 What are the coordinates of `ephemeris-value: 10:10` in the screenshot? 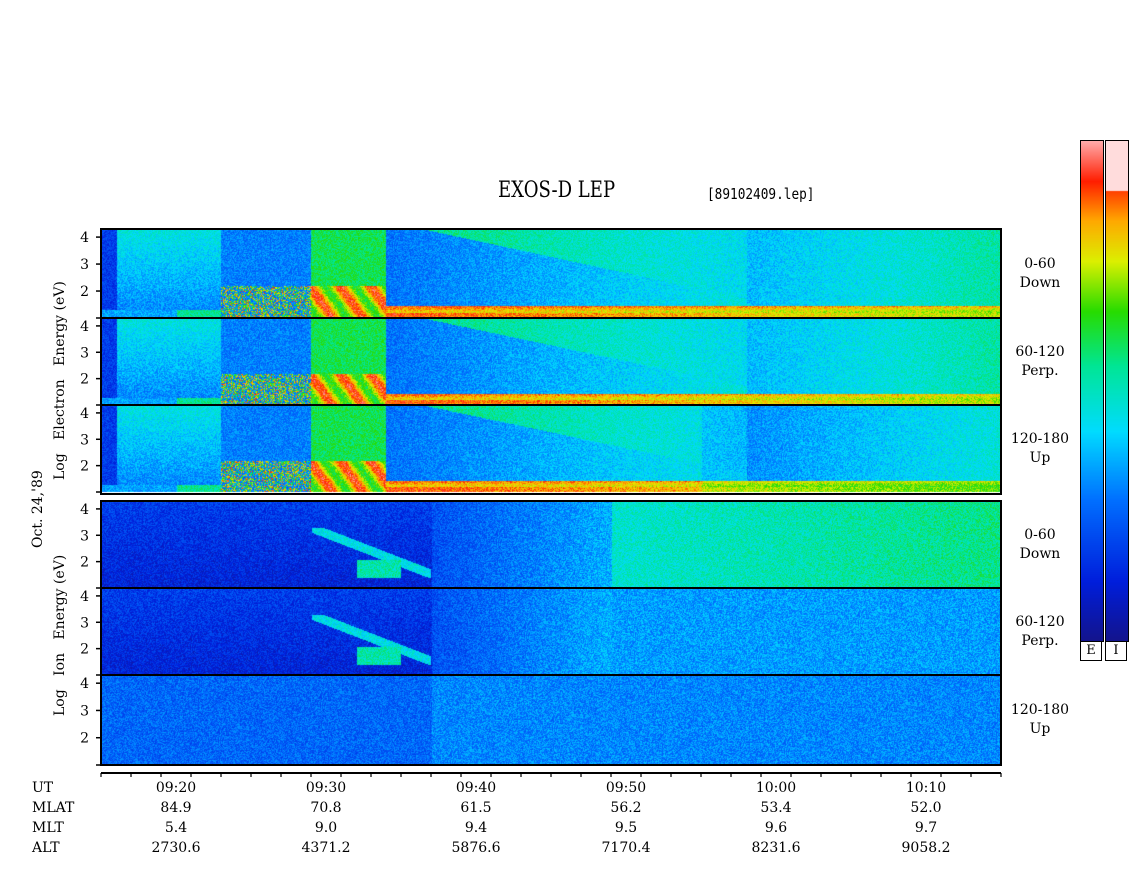 It's located at (926, 788).